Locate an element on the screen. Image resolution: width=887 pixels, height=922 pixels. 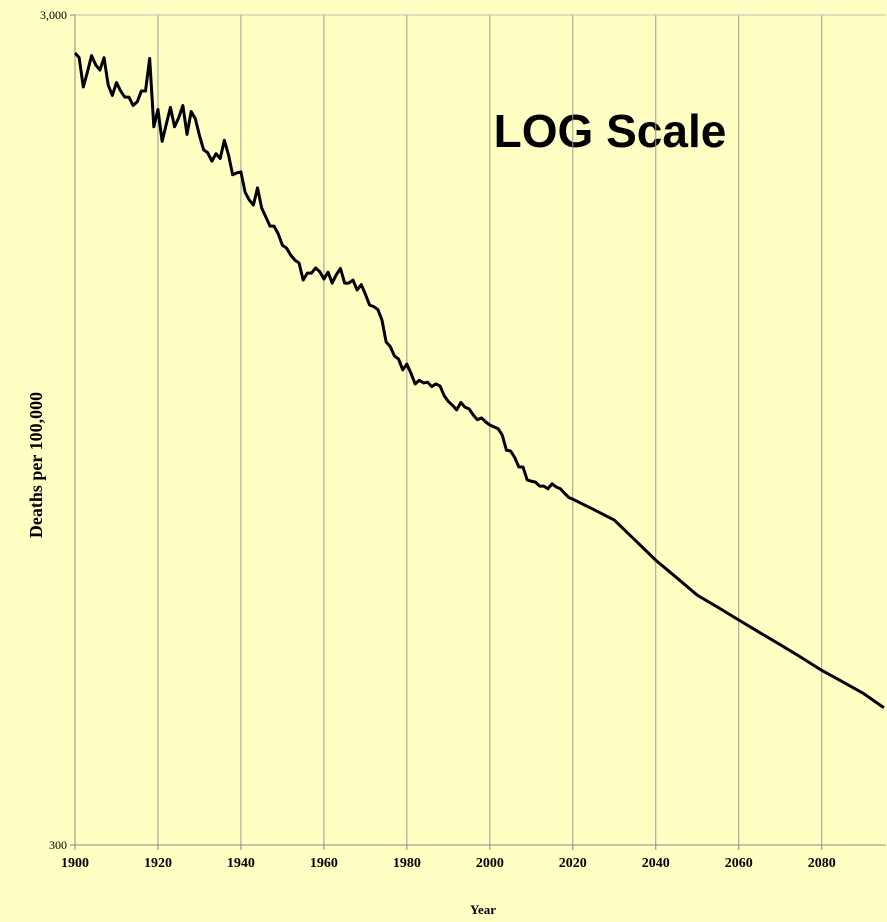
y-tick-label: 300 is located at coordinates (58, 845).